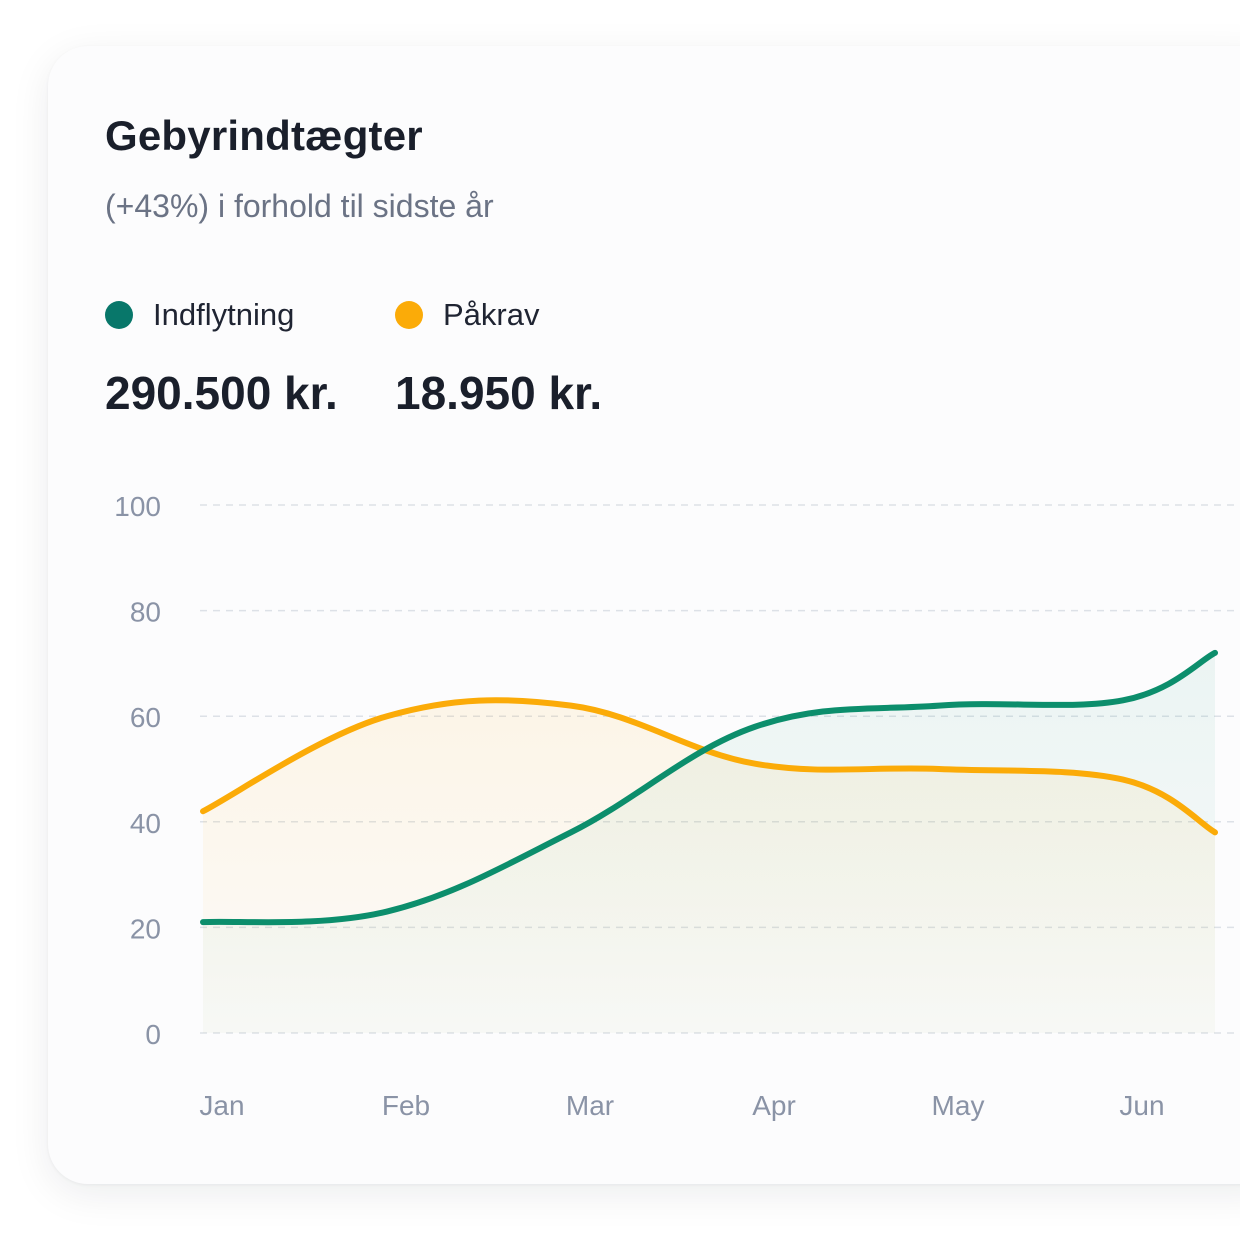 The width and height of the screenshot is (1240, 1240). What do you see at coordinates (153, 1034) in the screenshot?
I see `y-tick-label: 0` at bounding box center [153, 1034].